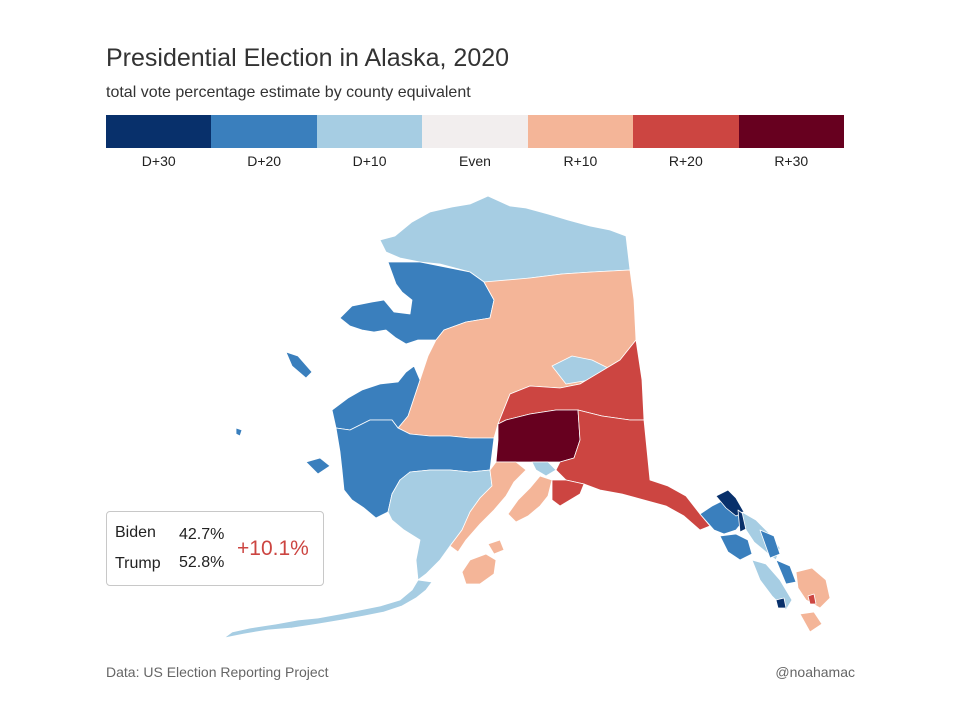 Image resolution: width=960 pixels, height=720 pixels. I want to click on region-st-lawrence, so click(299, 365).